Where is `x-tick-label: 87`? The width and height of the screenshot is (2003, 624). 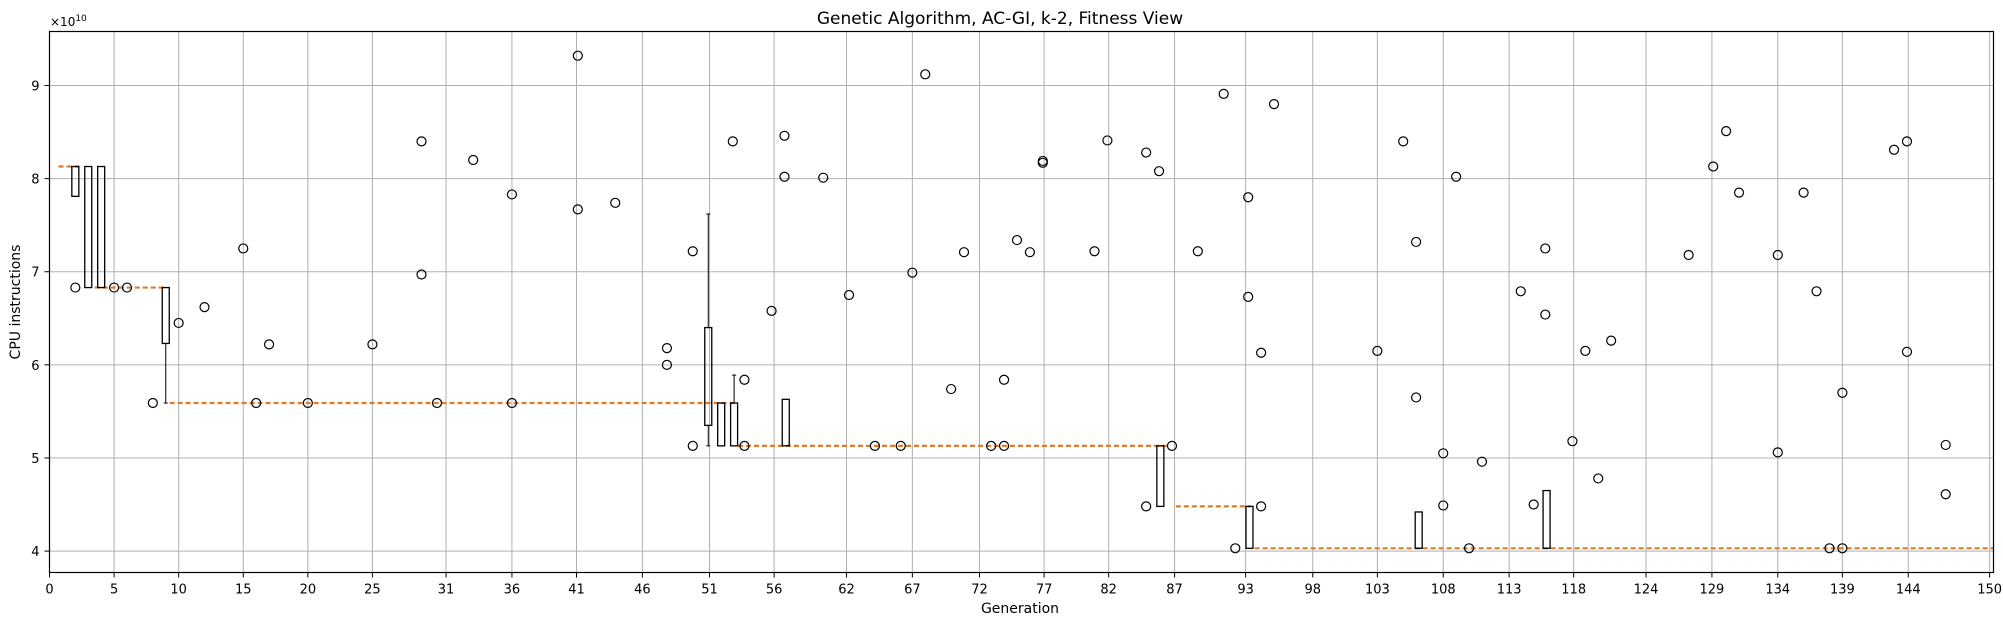 x-tick-label: 87 is located at coordinates (1174, 590).